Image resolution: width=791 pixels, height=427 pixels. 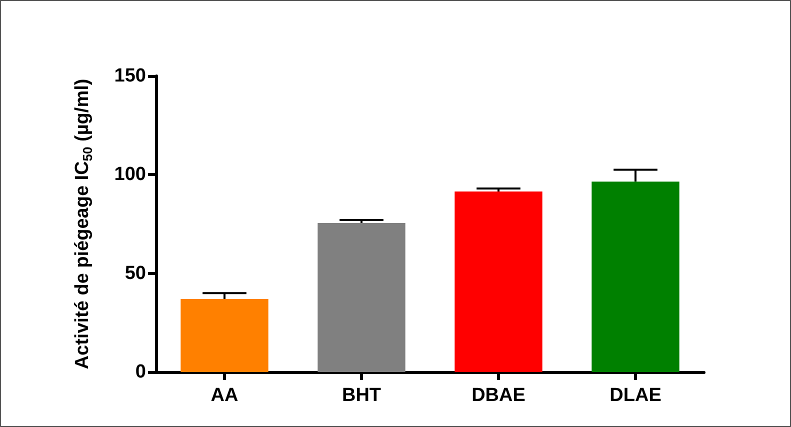 What do you see at coordinates (135, 273) in the screenshot?
I see `y-tick-label: 50` at bounding box center [135, 273].